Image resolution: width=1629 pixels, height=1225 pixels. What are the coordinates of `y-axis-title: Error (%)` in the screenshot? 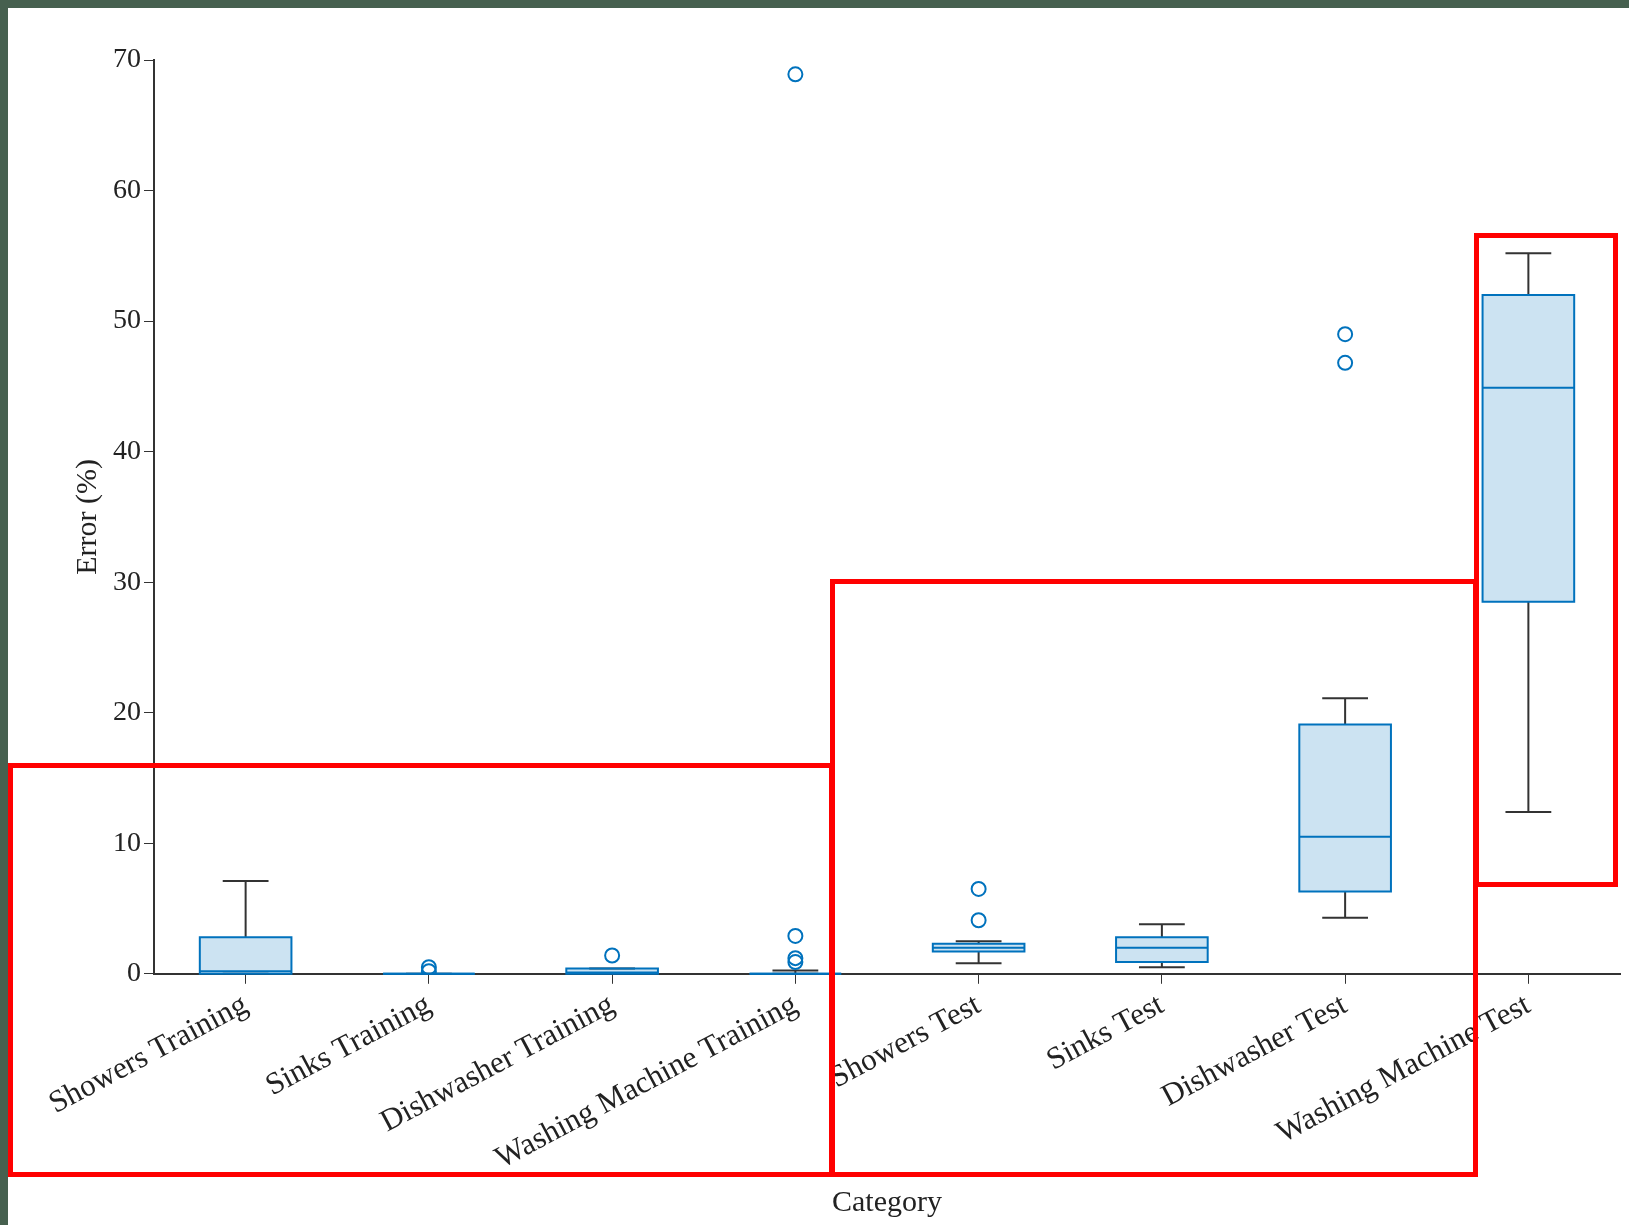 It's located at (85, 517).